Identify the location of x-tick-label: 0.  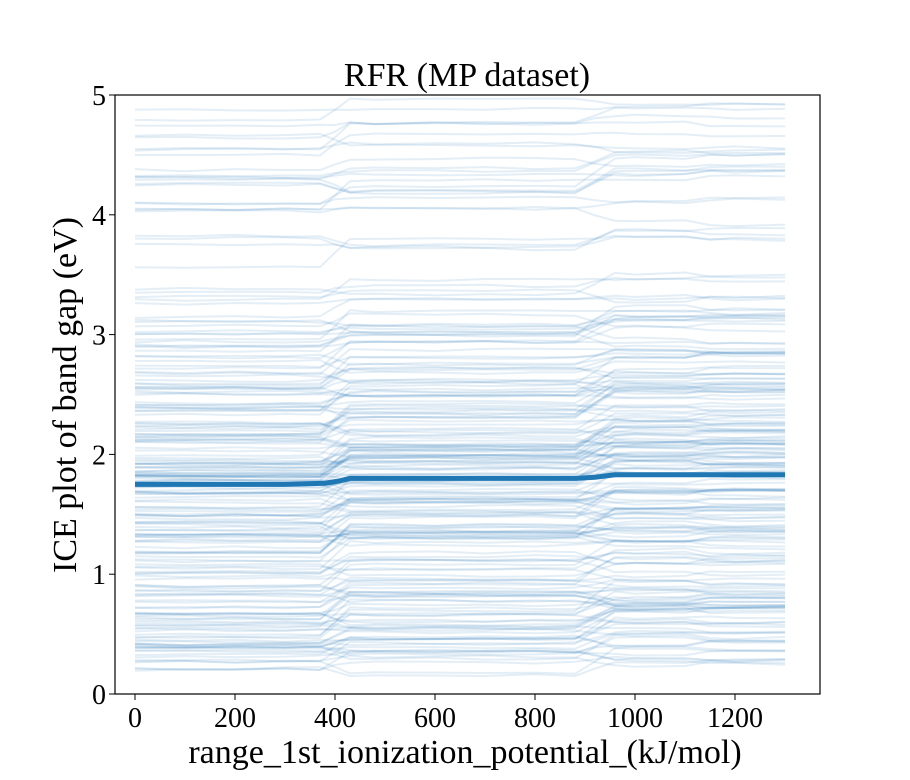
(135, 718).